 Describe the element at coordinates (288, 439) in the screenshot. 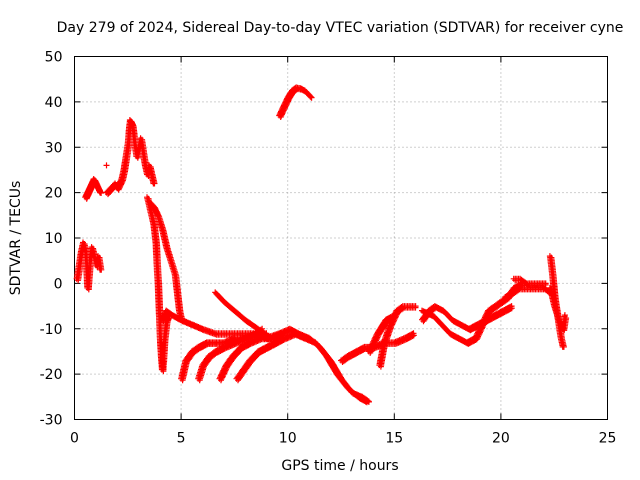

I see `x-tick-label: 10` at that location.